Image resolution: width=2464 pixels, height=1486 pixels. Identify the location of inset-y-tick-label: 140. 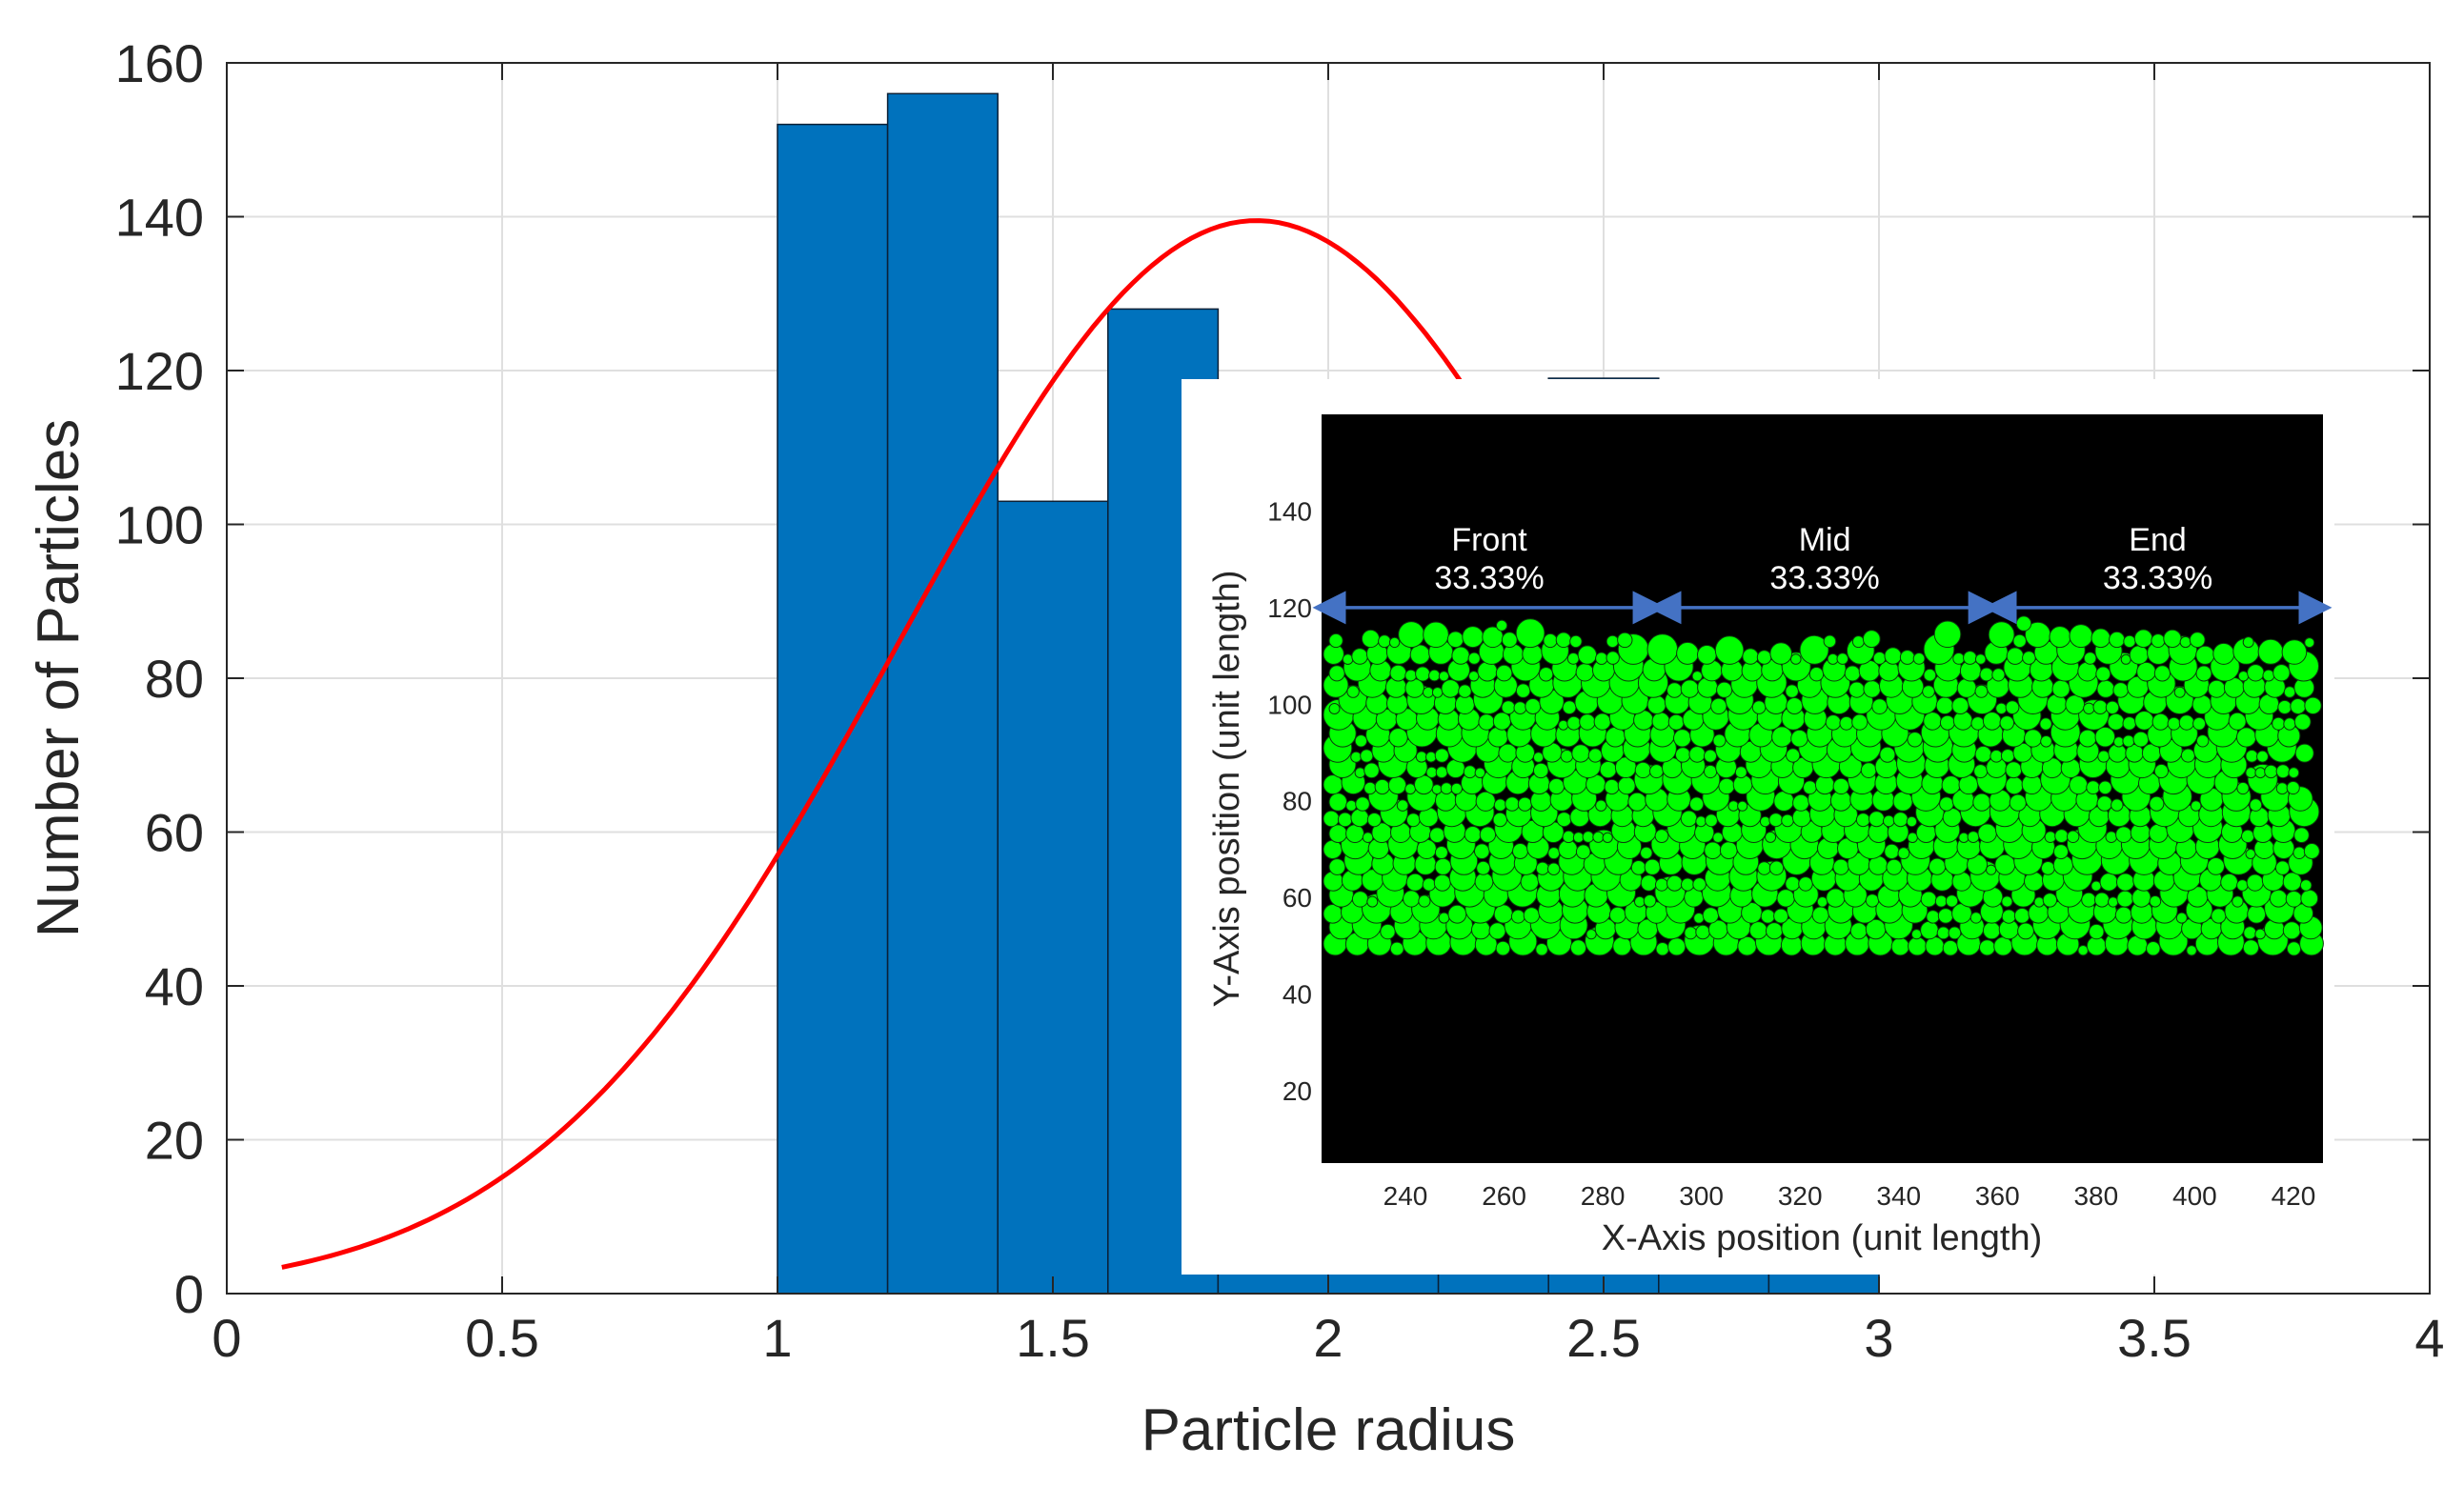
(1290, 511).